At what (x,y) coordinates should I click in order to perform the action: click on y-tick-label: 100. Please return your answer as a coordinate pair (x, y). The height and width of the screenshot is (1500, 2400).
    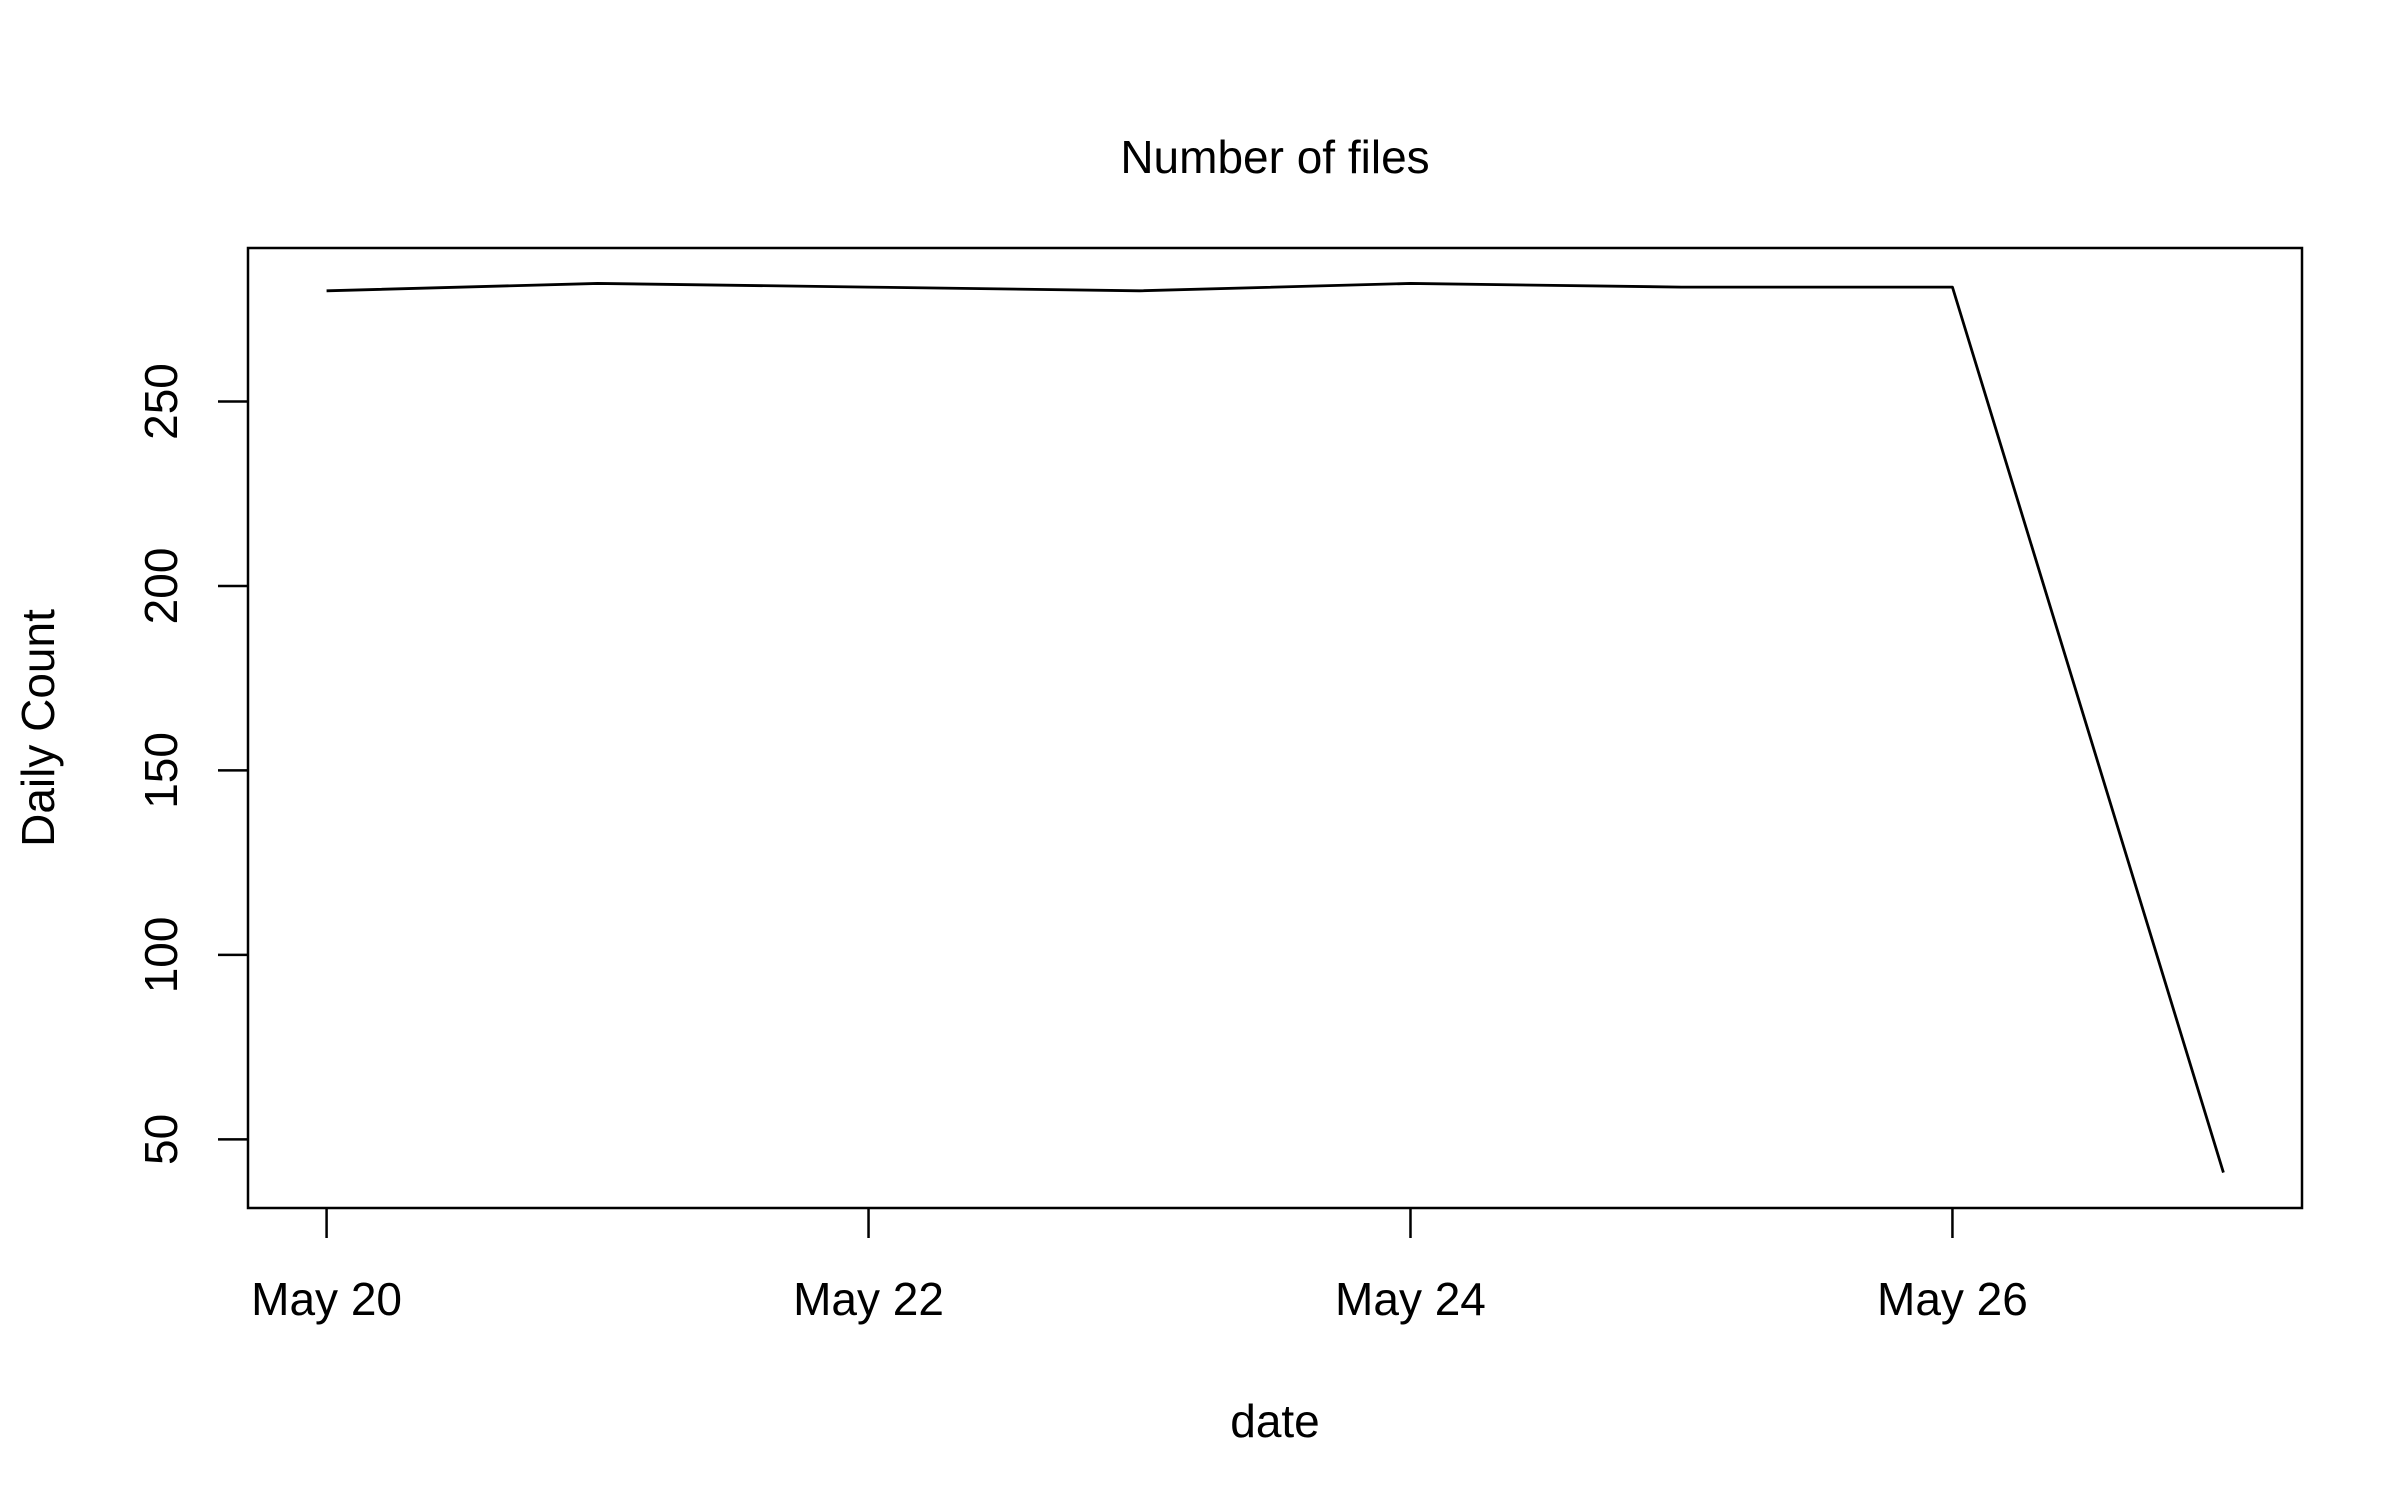
    Looking at the image, I should click on (161, 955).